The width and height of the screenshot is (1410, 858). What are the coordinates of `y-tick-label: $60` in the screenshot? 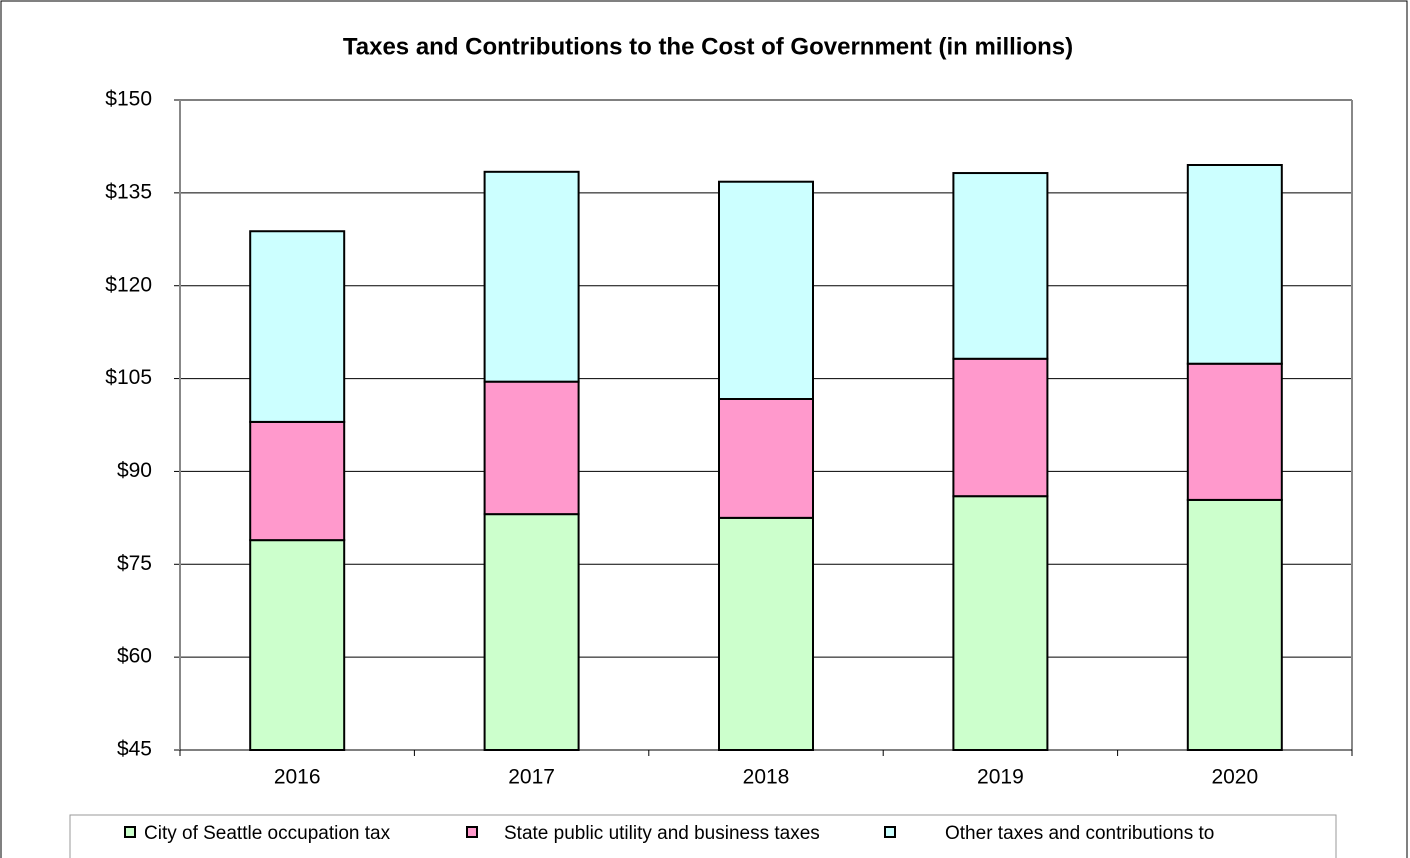 It's located at (134, 656).